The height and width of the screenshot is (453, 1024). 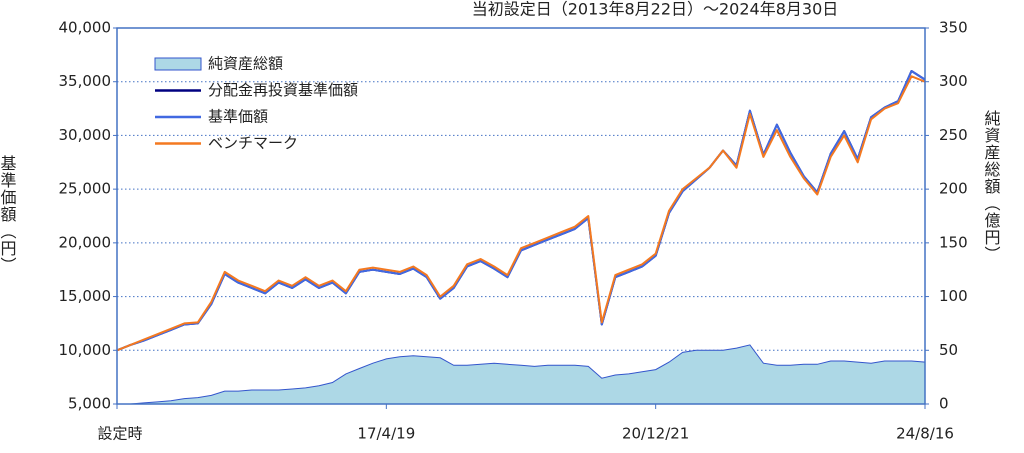 What do you see at coordinates (85, 81) in the screenshot?
I see `y-tick-label: 35,000` at bounding box center [85, 81].